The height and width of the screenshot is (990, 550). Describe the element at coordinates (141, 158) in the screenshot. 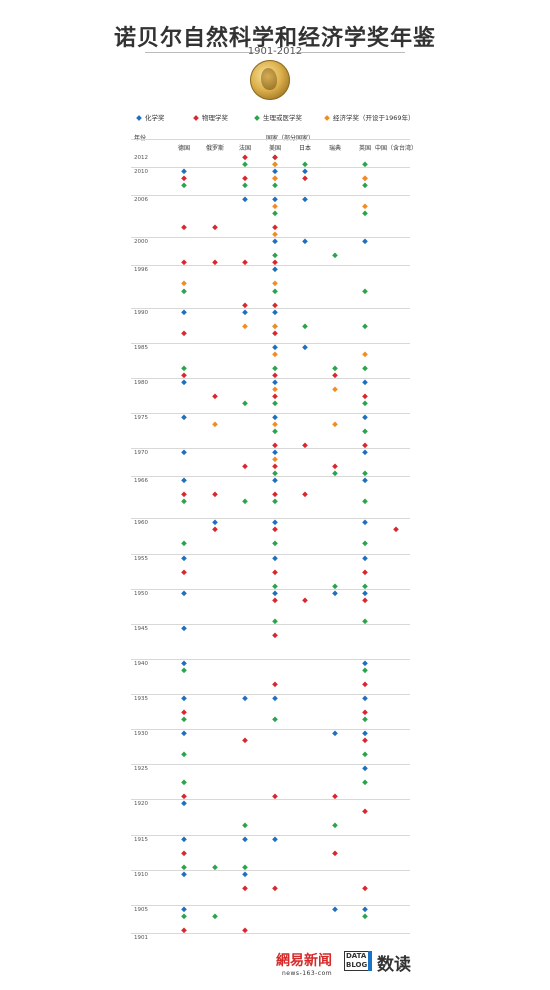

I see `year-tick-label: 2012` at that location.